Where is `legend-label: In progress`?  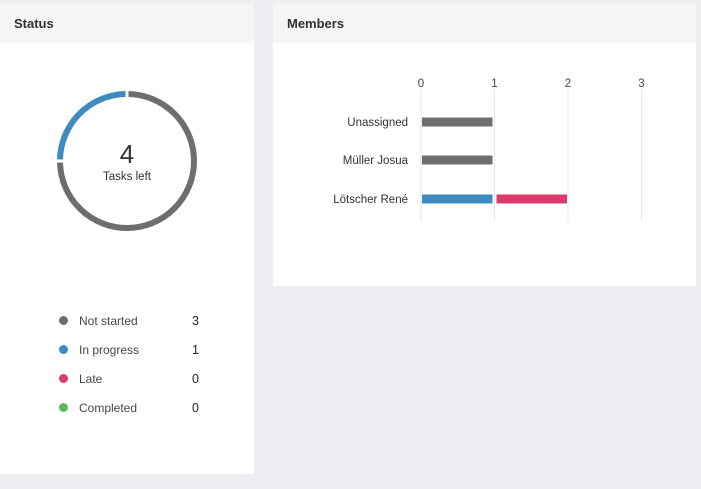 legend-label: In progress is located at coordinates (109, 349).